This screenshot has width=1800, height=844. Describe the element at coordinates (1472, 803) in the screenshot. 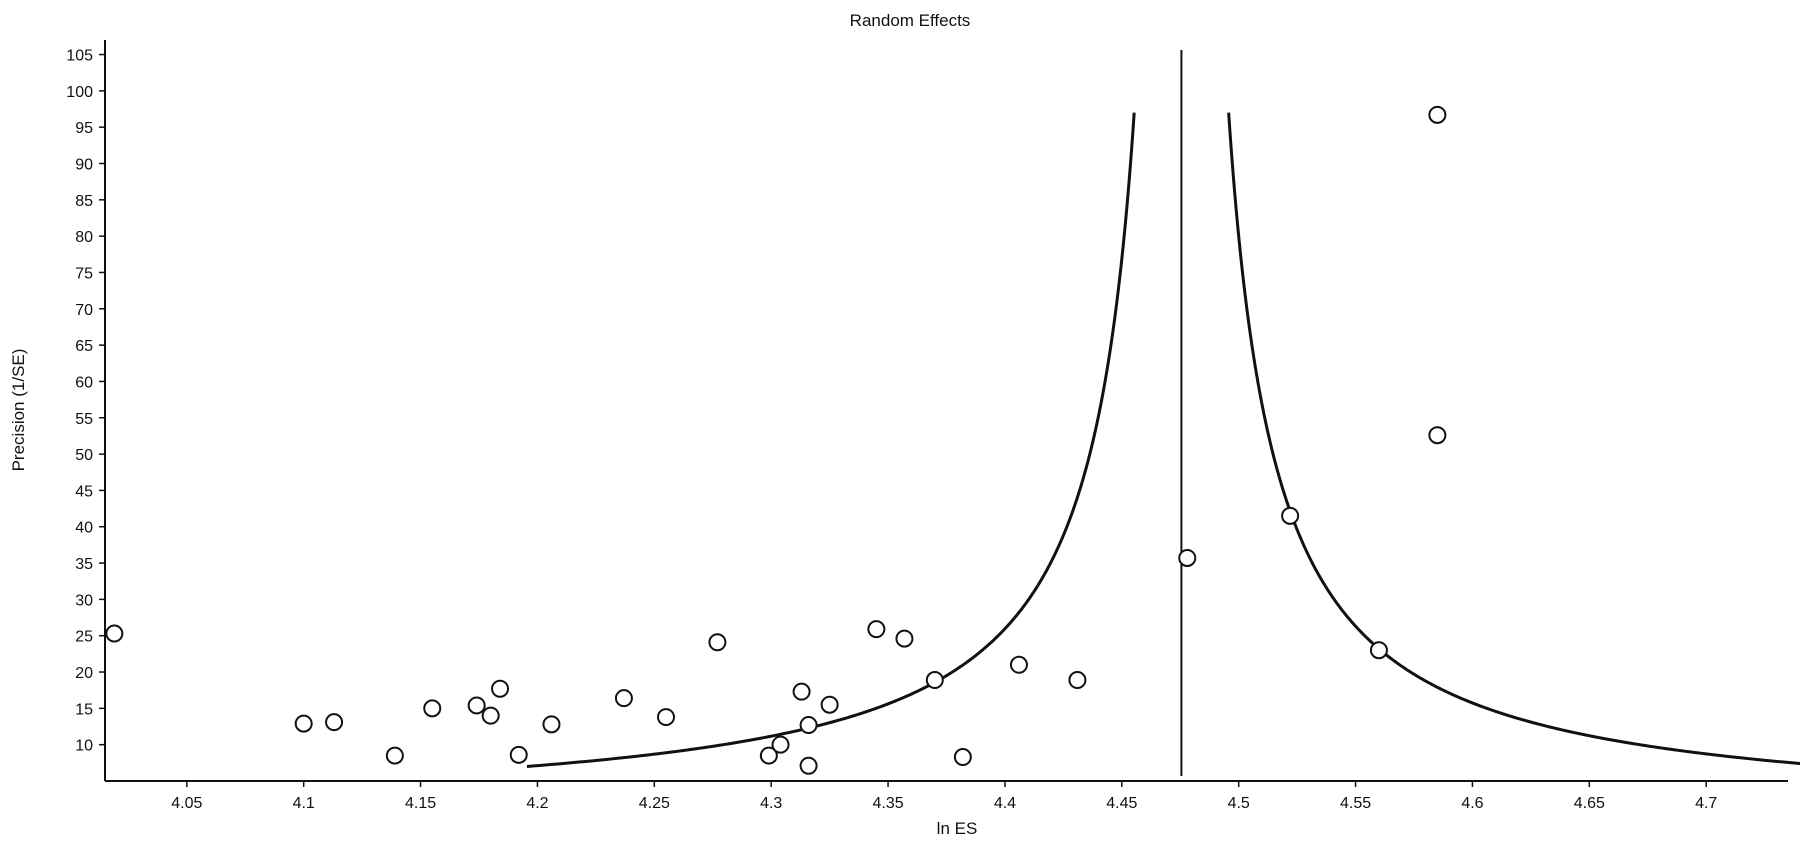

I see `x-tick-label: 4.6` at that location.